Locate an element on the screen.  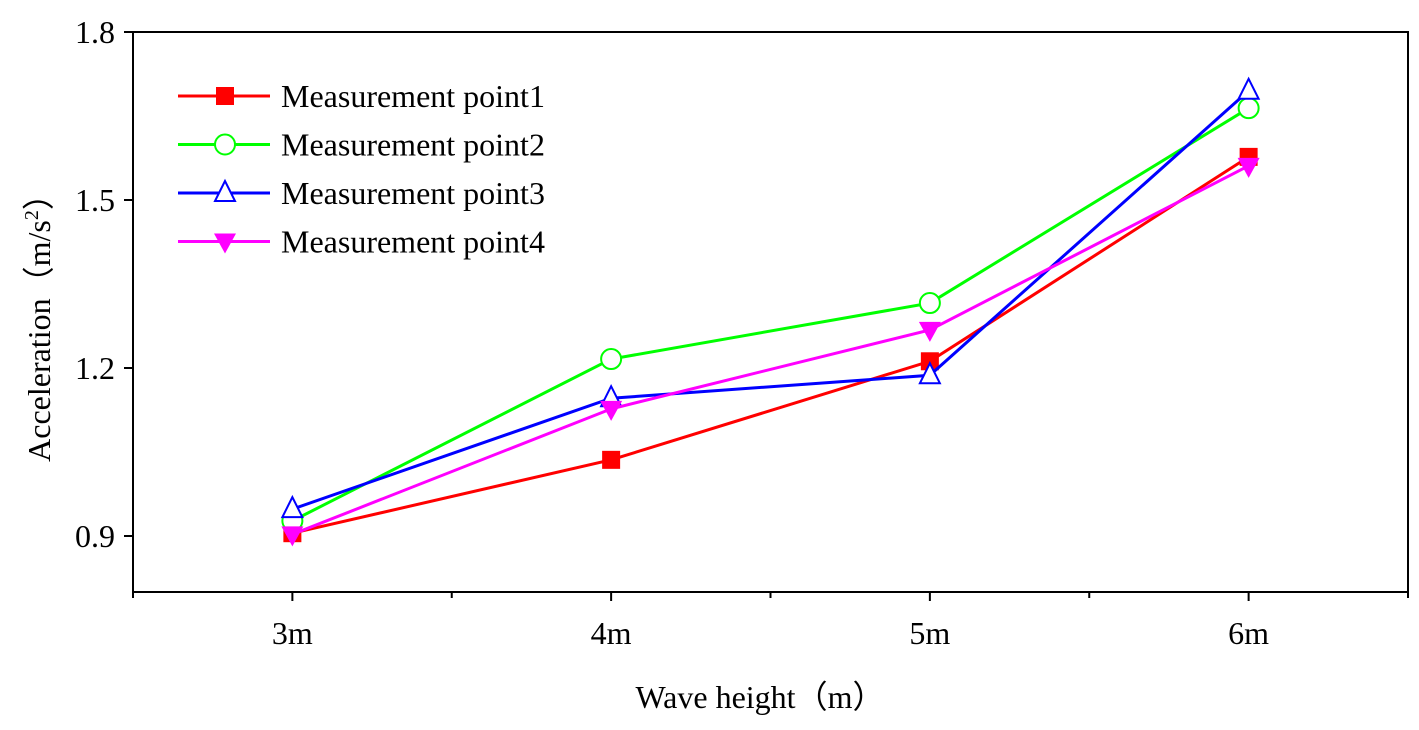
x-tick-label: 6m is located at coordinates (1248, 633).